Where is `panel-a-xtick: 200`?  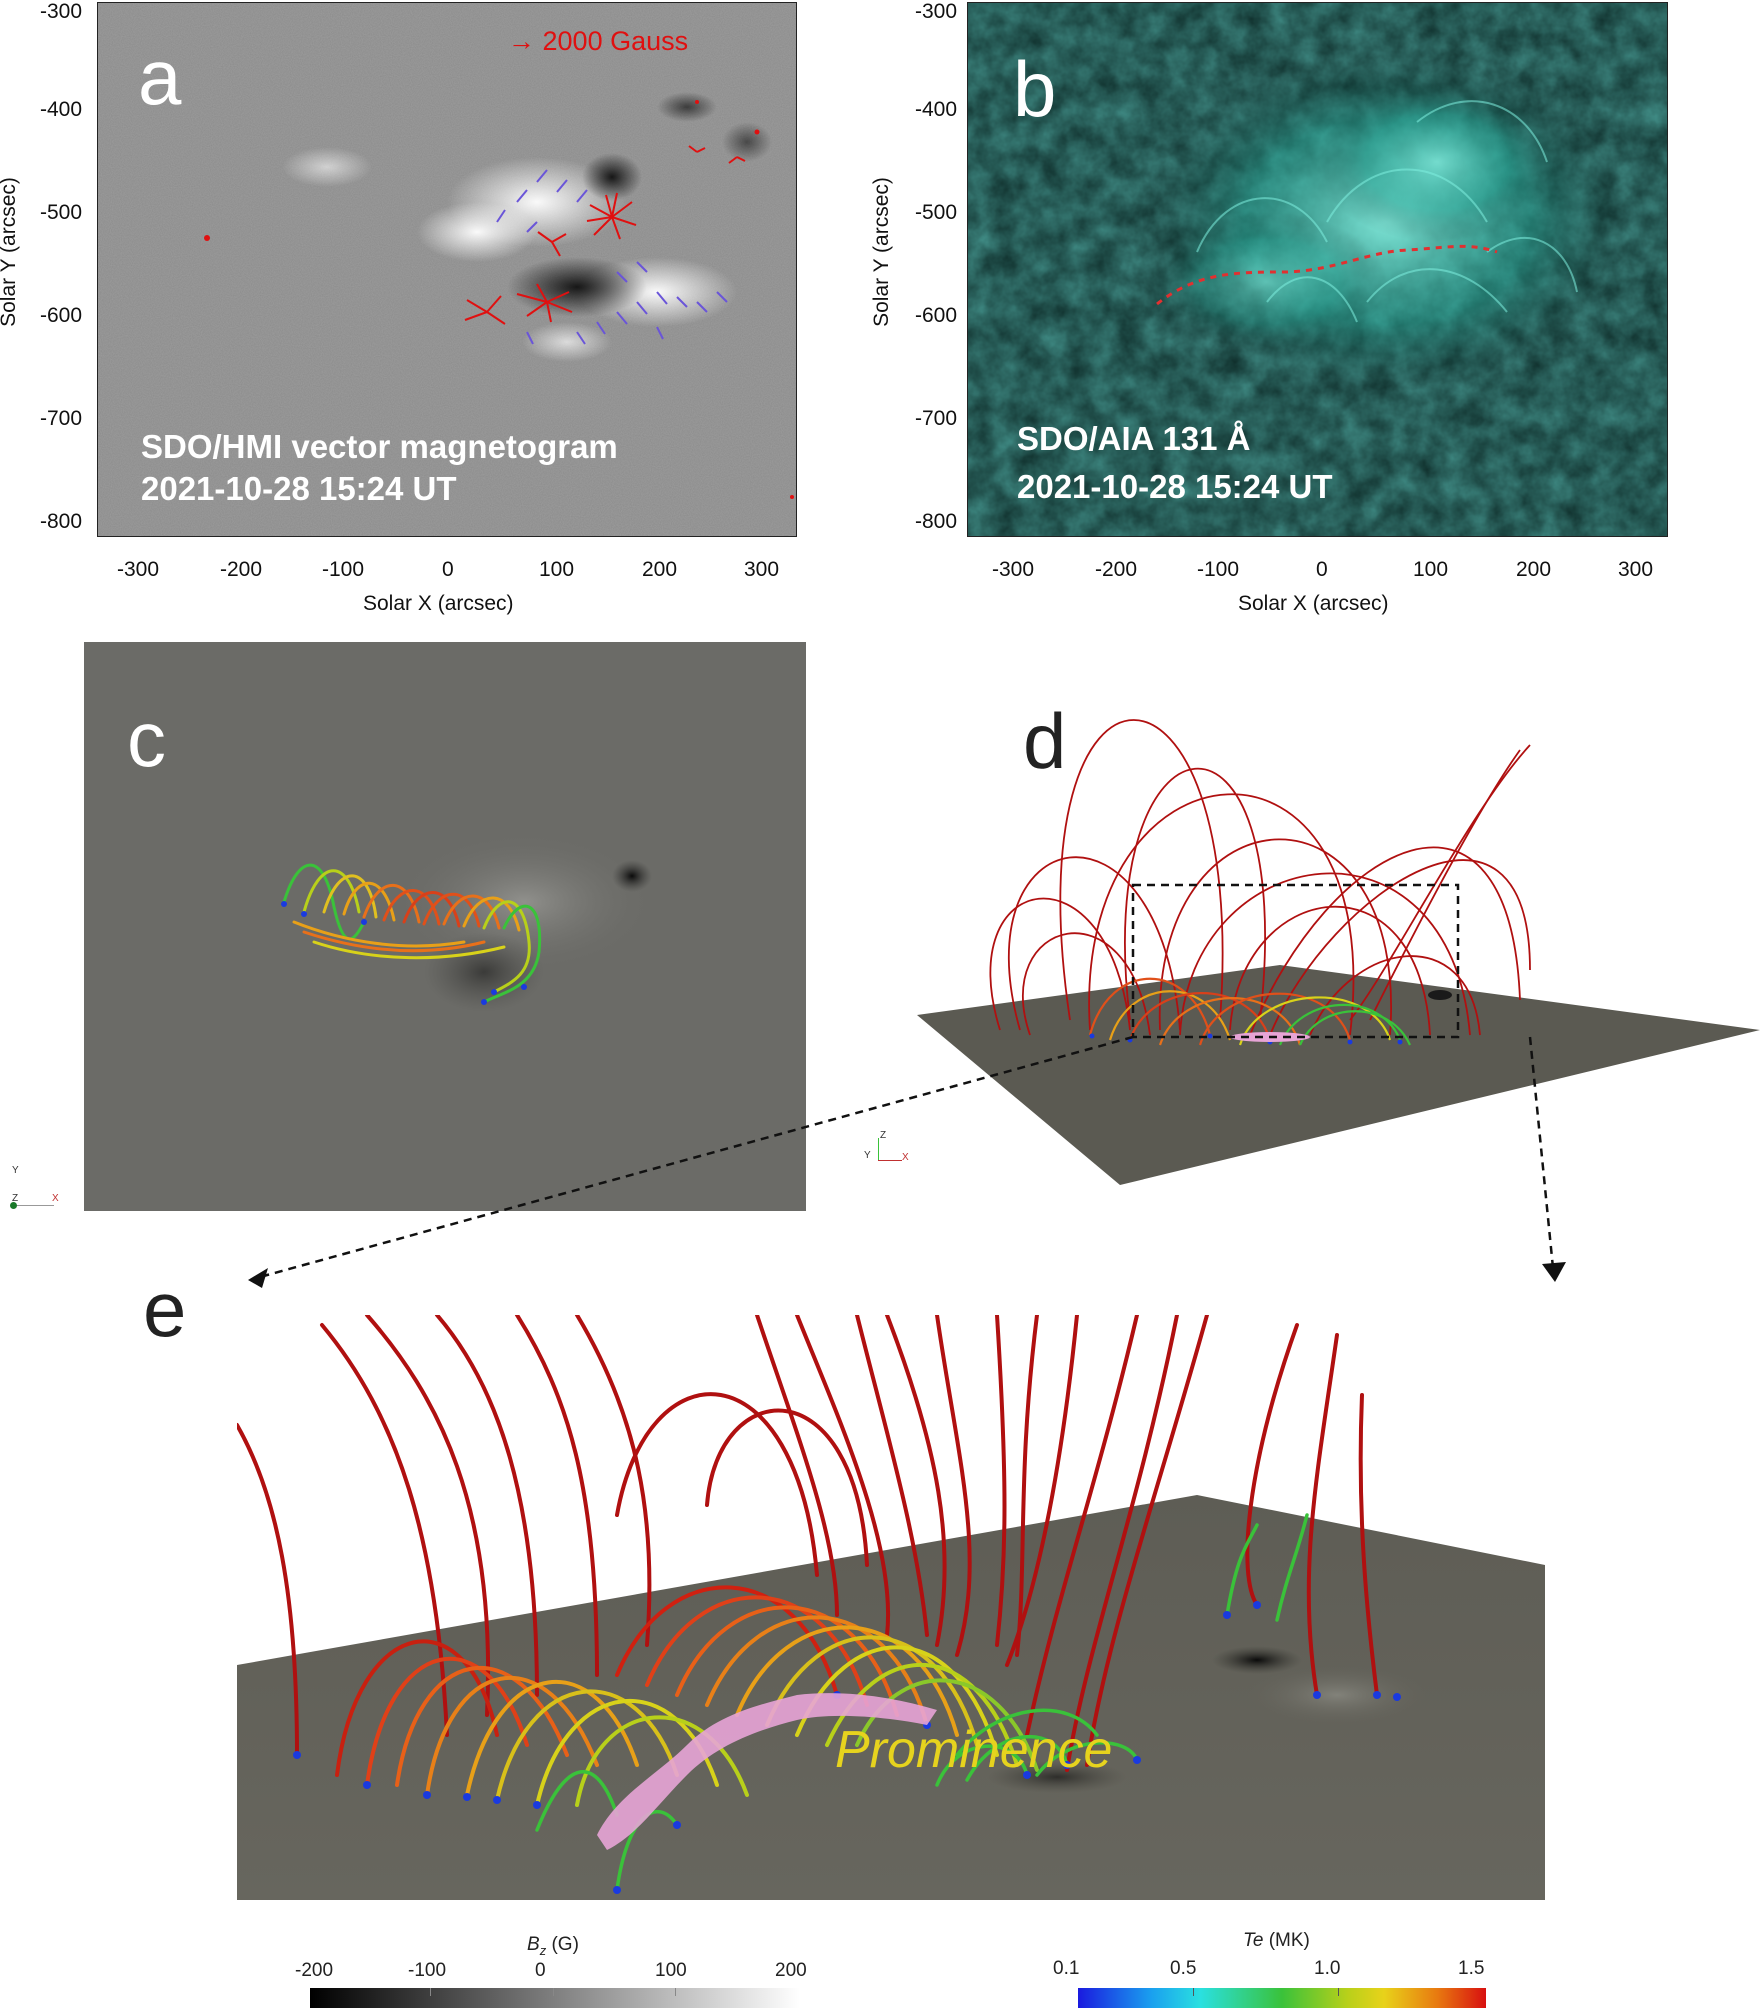
panel-a-xtick: 200 is located at coordinates (660, 569).